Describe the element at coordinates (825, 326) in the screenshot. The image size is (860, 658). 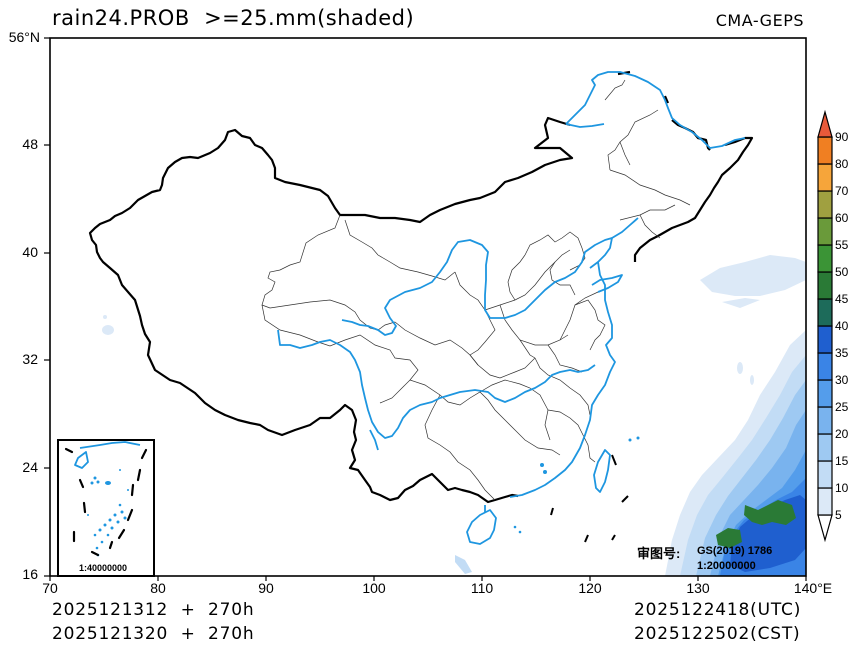
I see `colorbar` at that location.